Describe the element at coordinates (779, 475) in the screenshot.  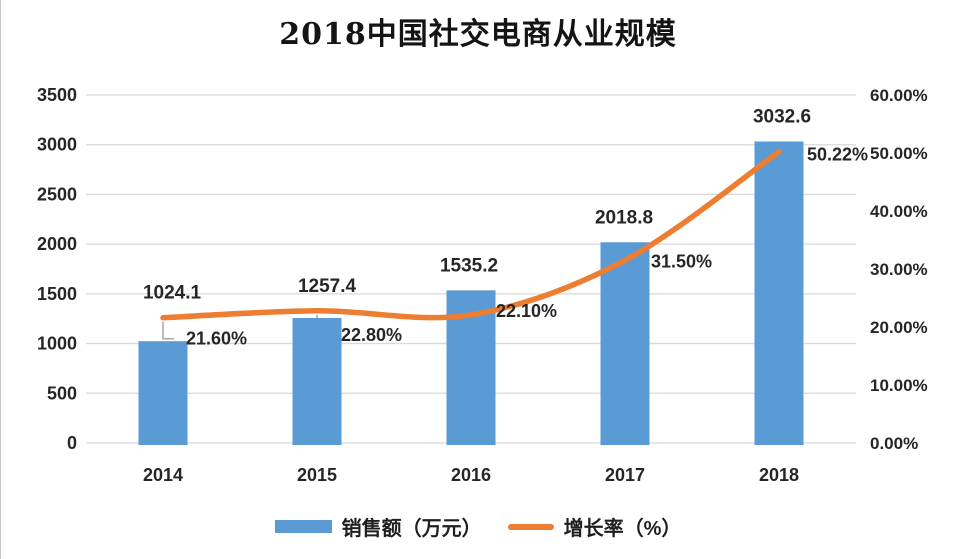
I see `x-axis-tick-label: 2018` at that location.